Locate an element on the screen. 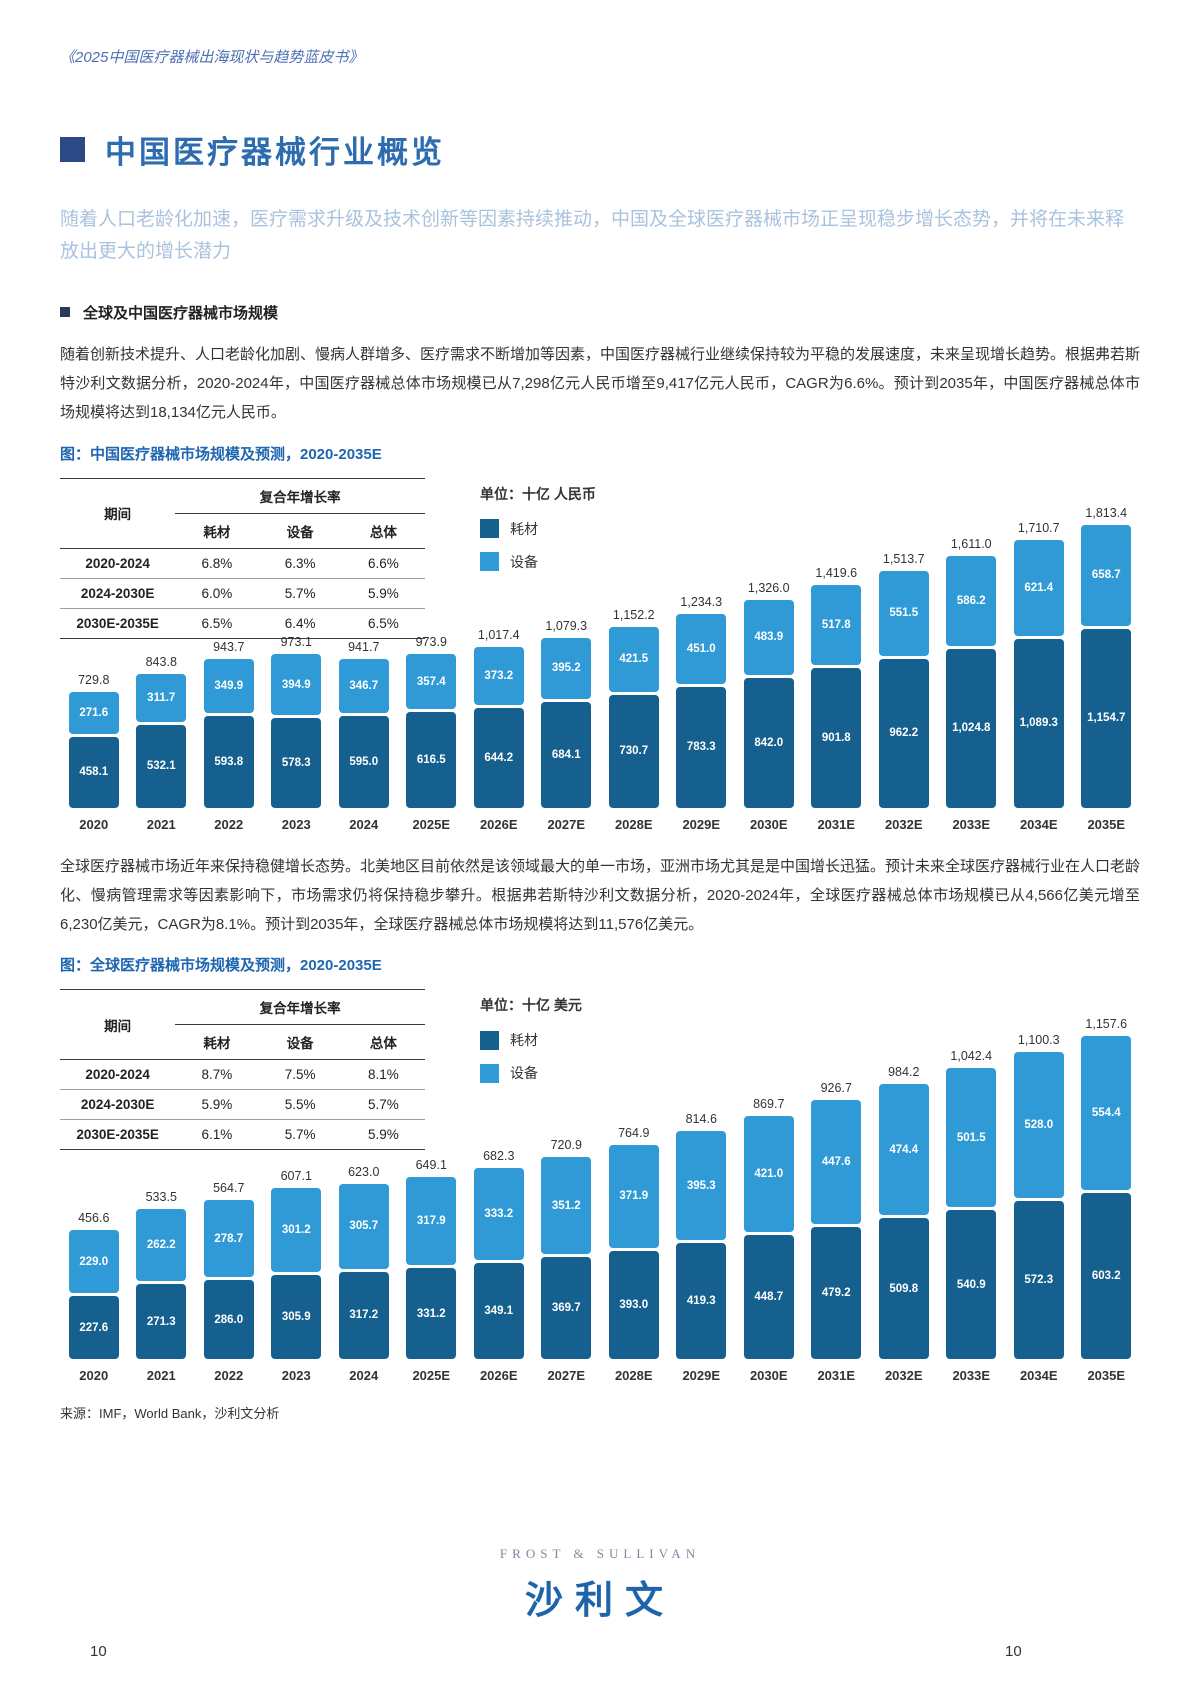 The width and height of the screenshot is (1200, 1704). cagr-column-header: 总体 is located at coordinates (383, 1042).